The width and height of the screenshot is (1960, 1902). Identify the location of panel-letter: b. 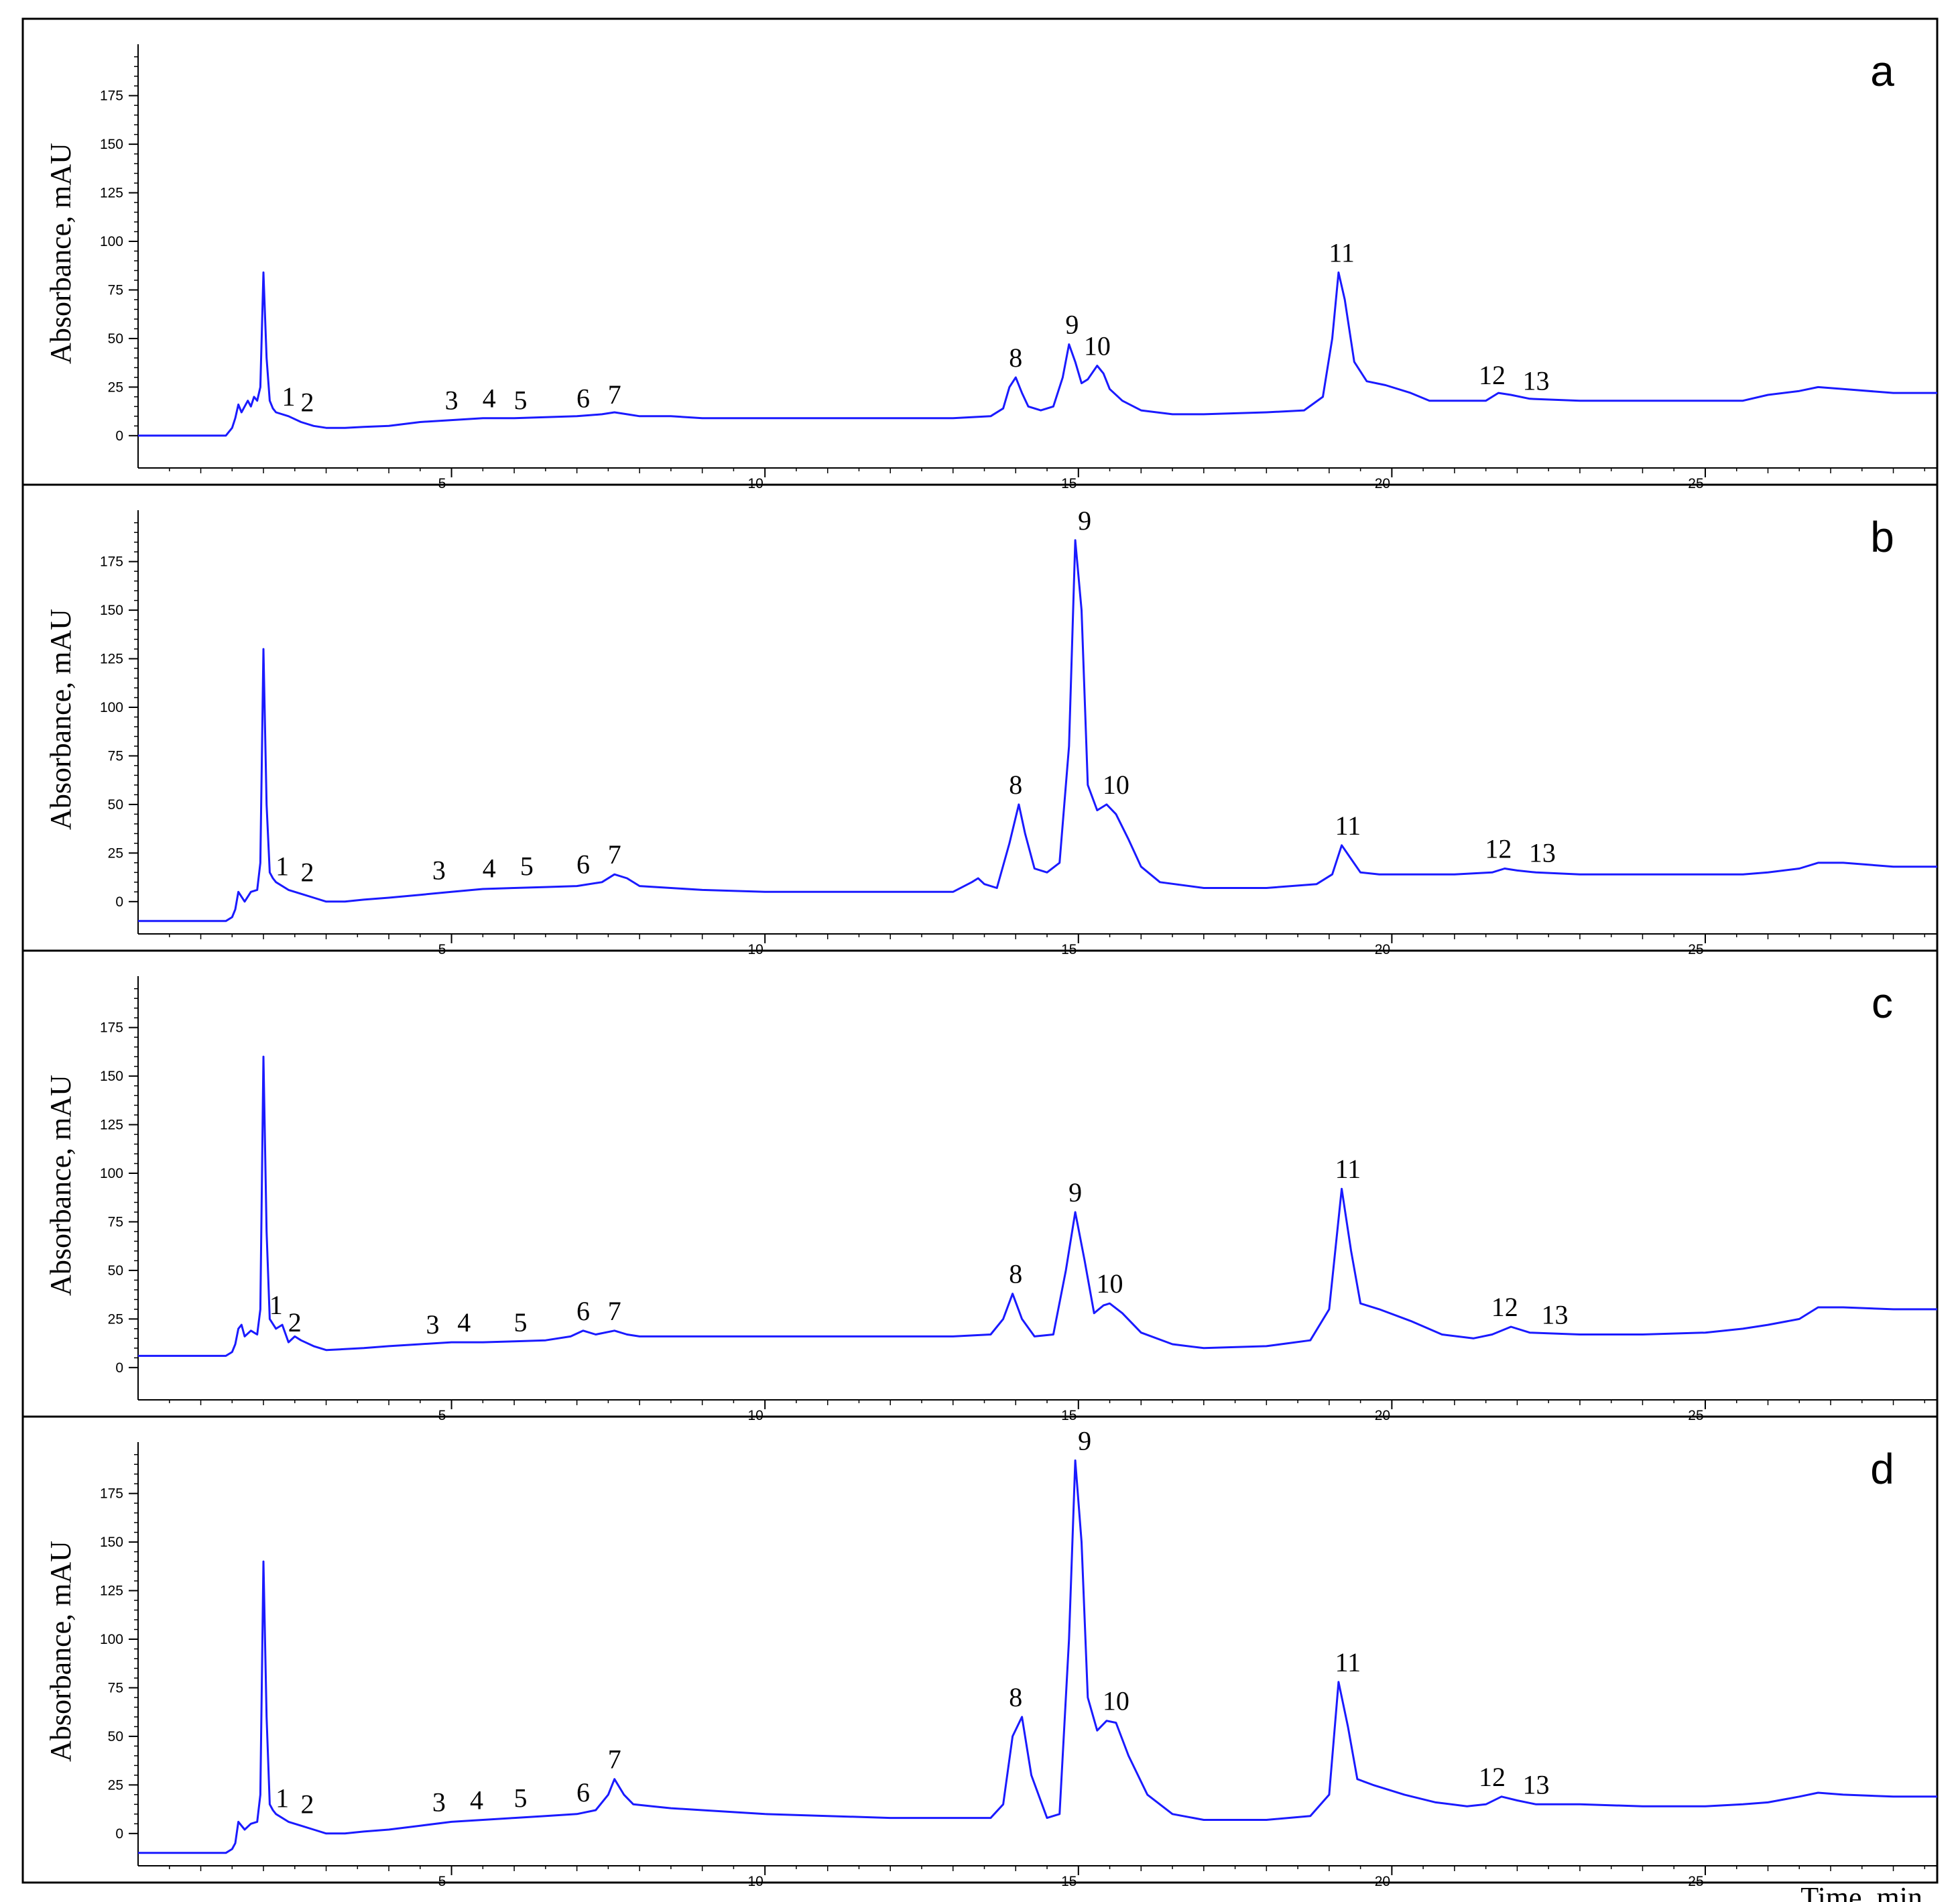
(1882, 537).